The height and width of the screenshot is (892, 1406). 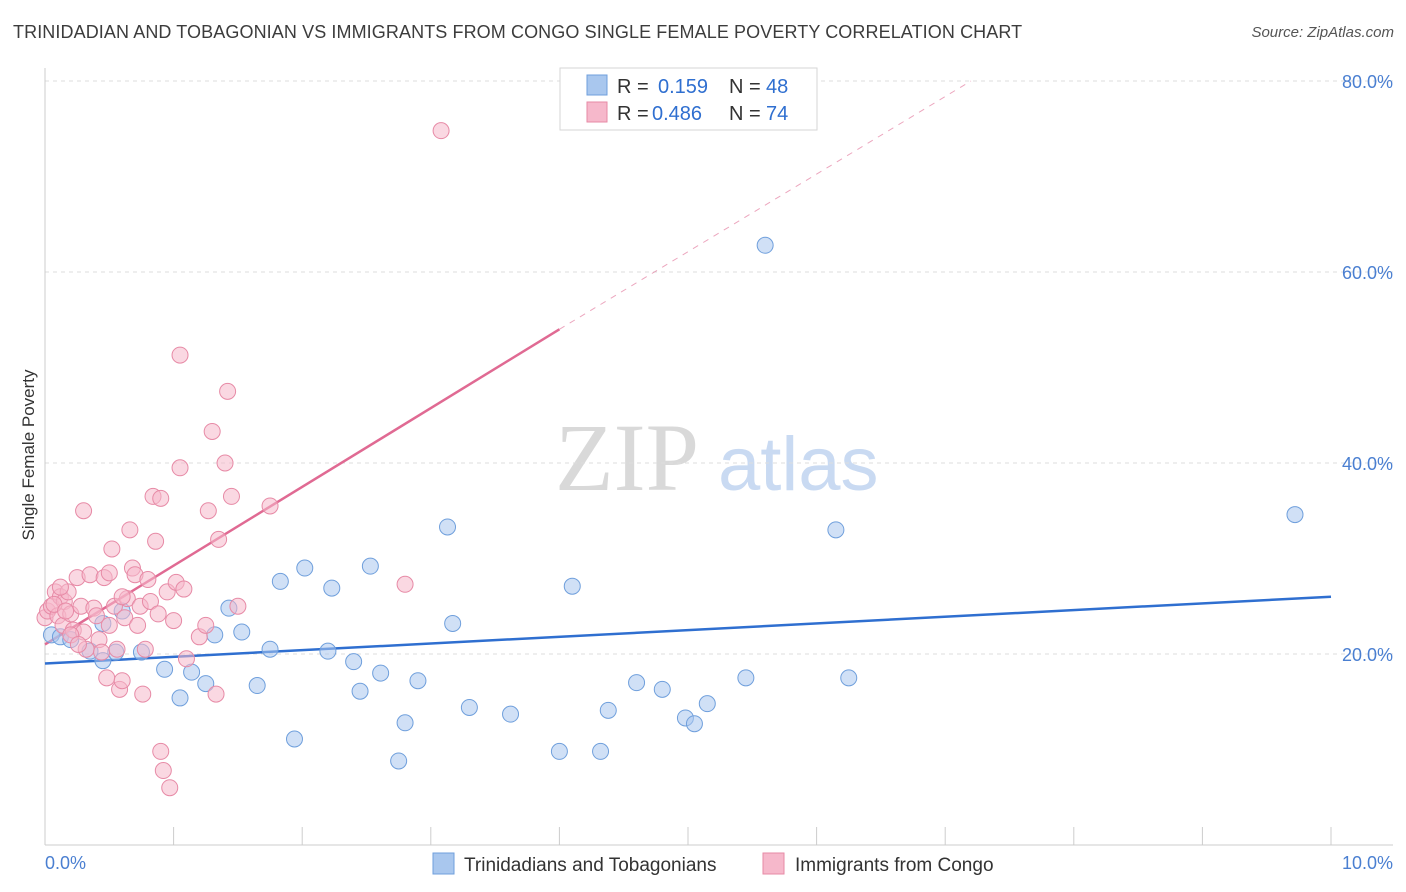 I want to click on series-legend-label-1: Trinidadians and Tobagonians, so click(x=590, y=865).